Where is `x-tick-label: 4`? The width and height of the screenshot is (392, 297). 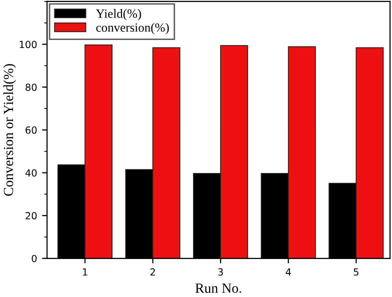 x-tick-label: 4 is located at coordinates (288, 272).